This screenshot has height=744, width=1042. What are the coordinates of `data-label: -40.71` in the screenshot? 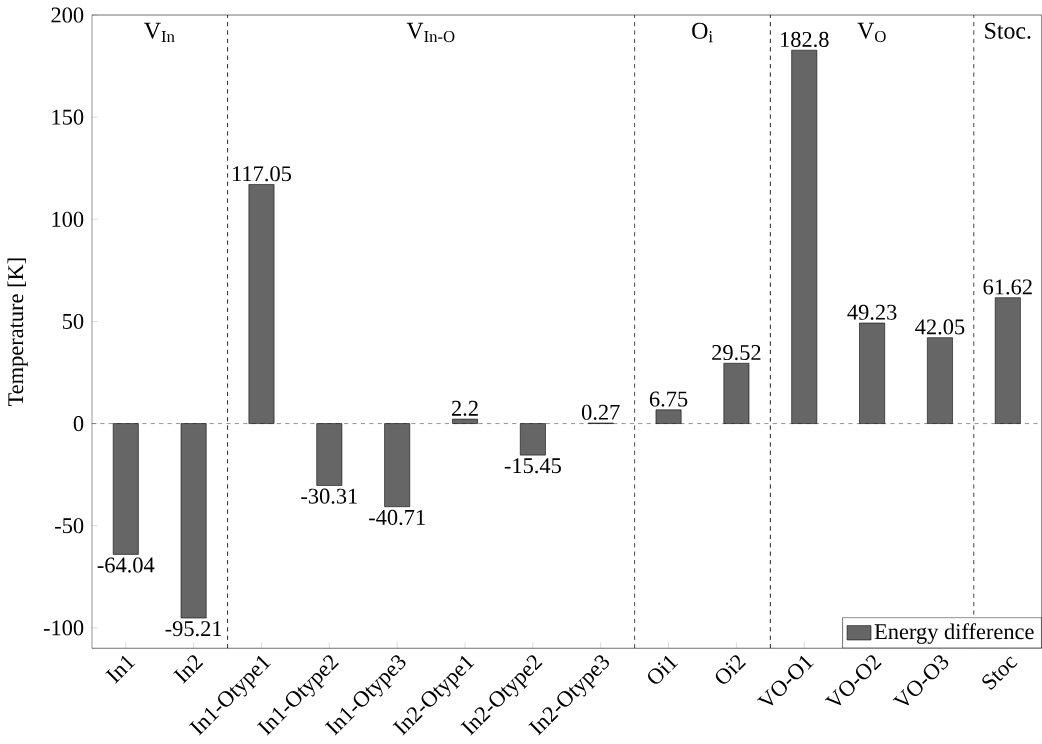 It's located at (397, 518).